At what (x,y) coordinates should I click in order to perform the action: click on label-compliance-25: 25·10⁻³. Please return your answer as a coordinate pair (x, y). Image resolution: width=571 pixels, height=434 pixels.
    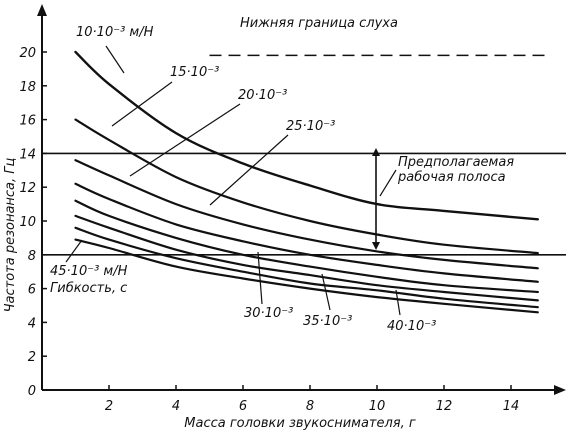
    Looking at the image, I should click on (310, 126).